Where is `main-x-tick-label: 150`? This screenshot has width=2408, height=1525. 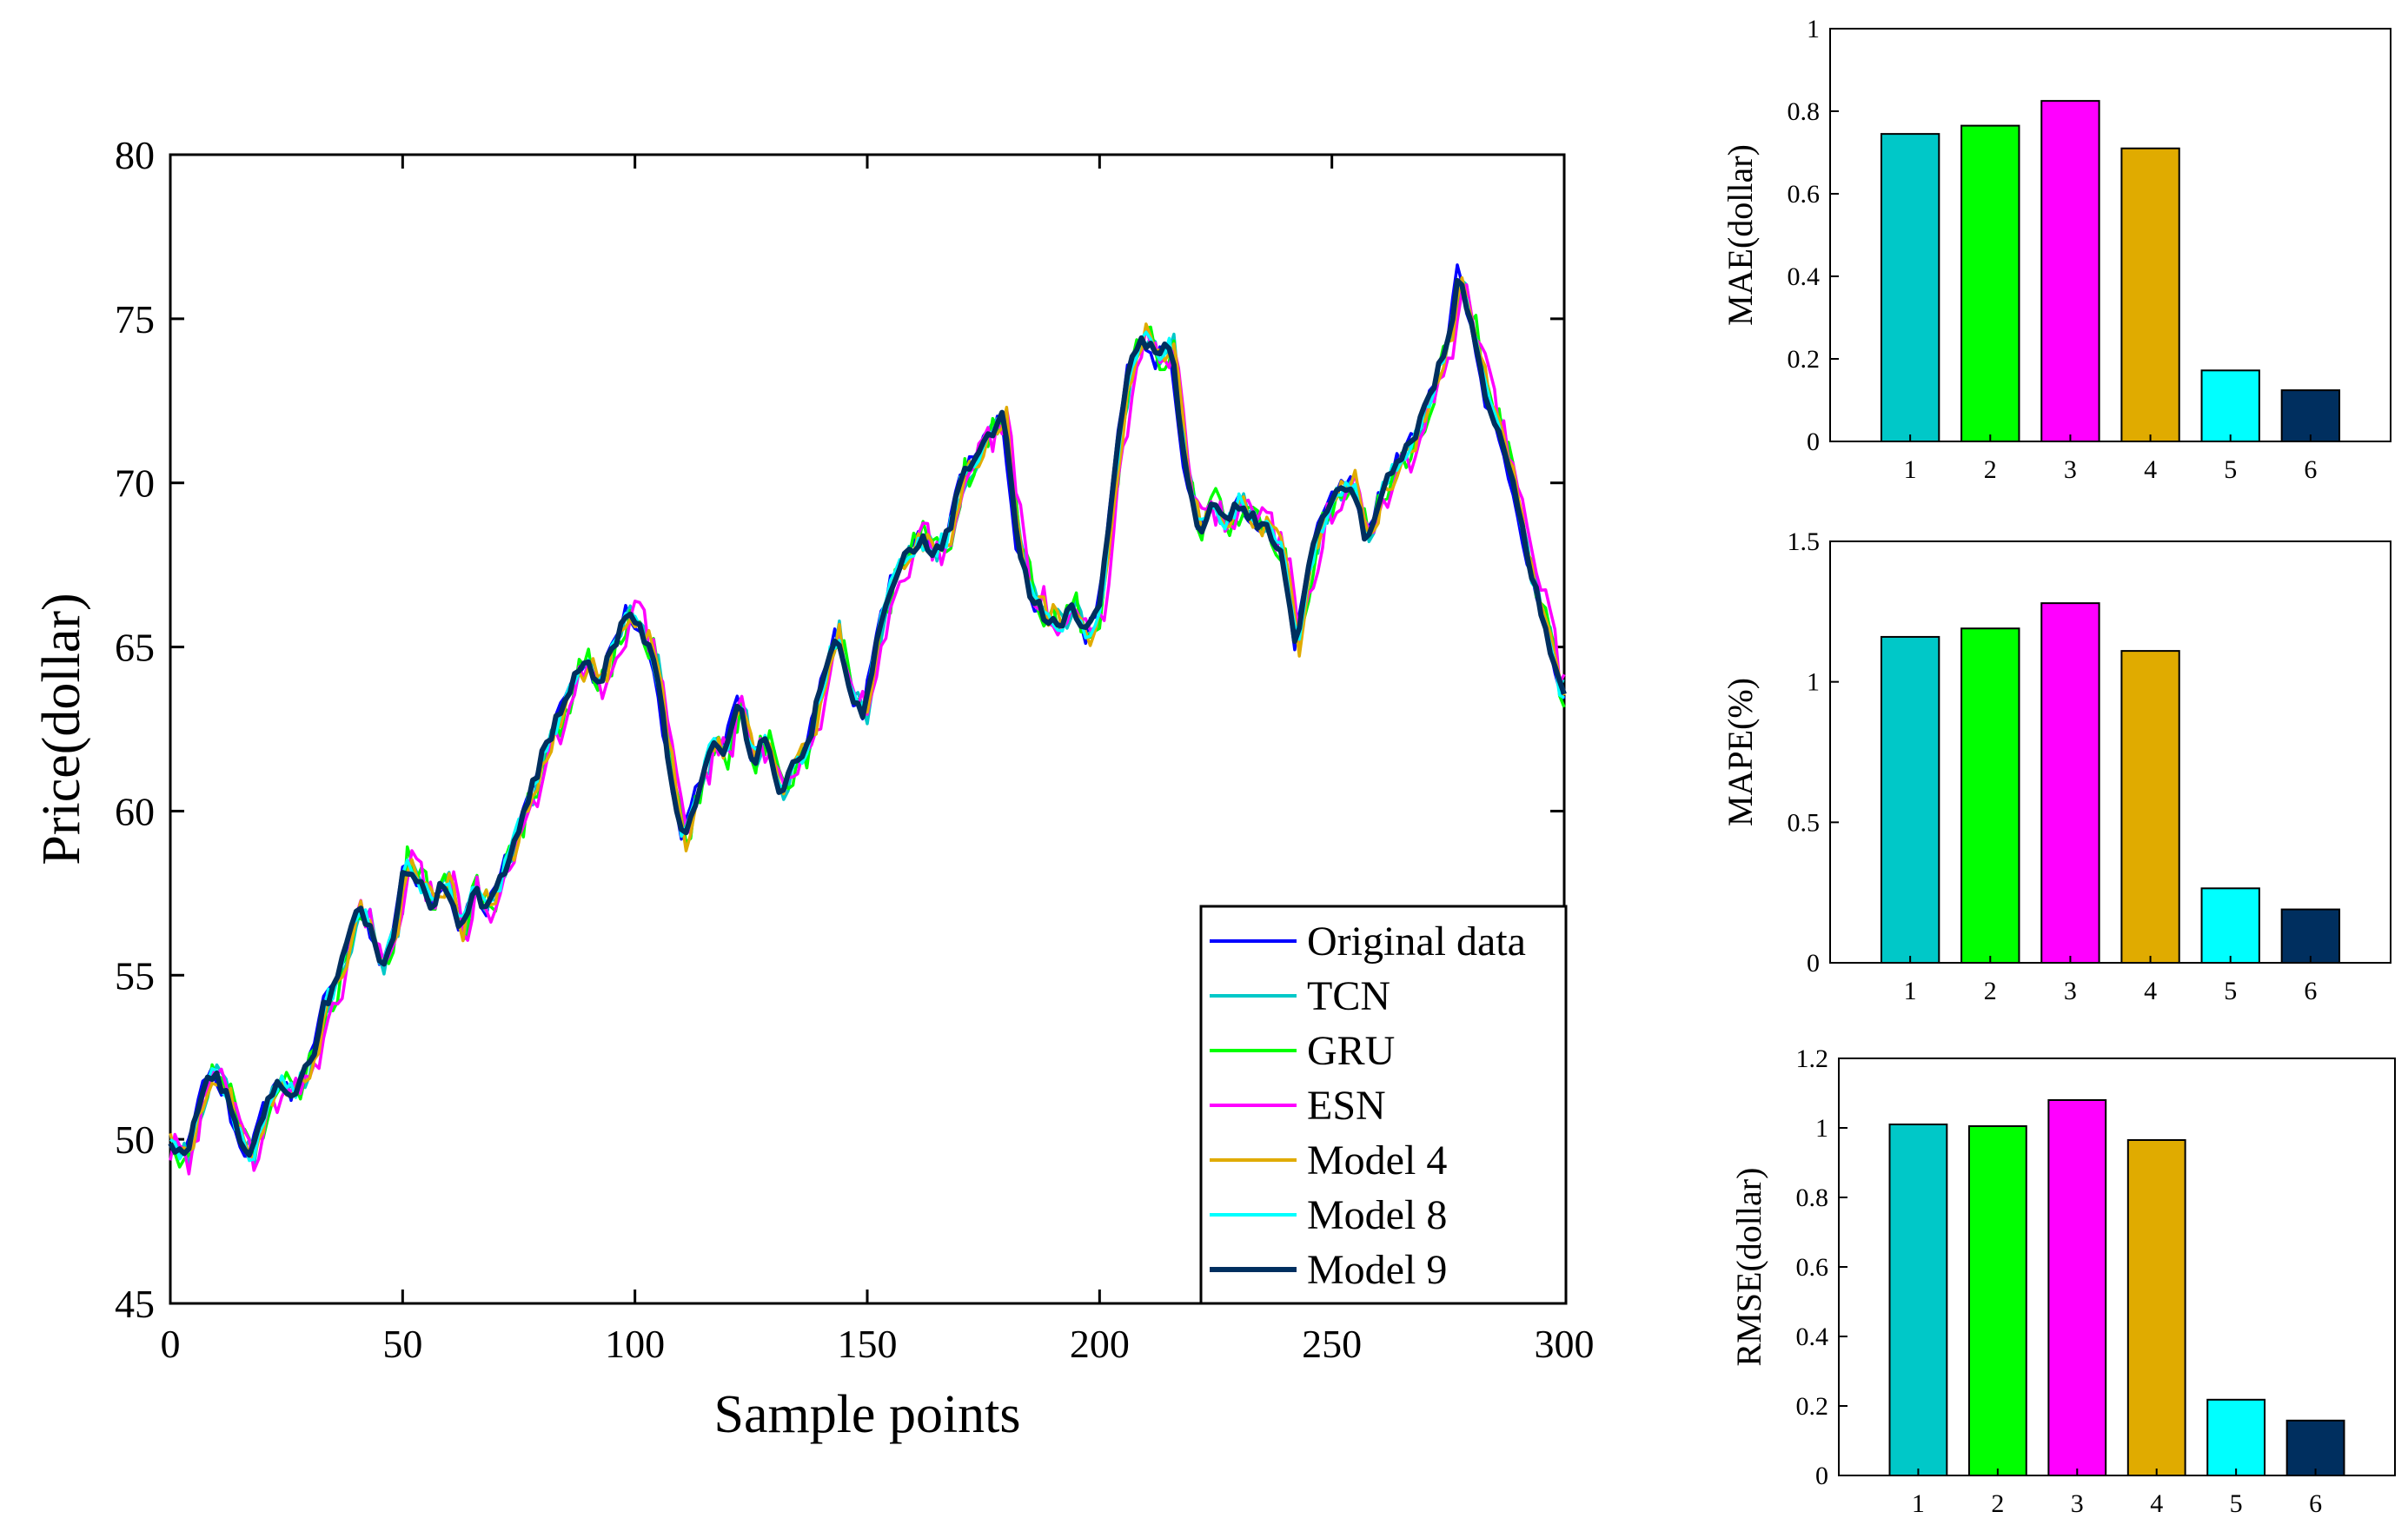
main-x-tick-label: 150 is located at coordinates (868, 1344).